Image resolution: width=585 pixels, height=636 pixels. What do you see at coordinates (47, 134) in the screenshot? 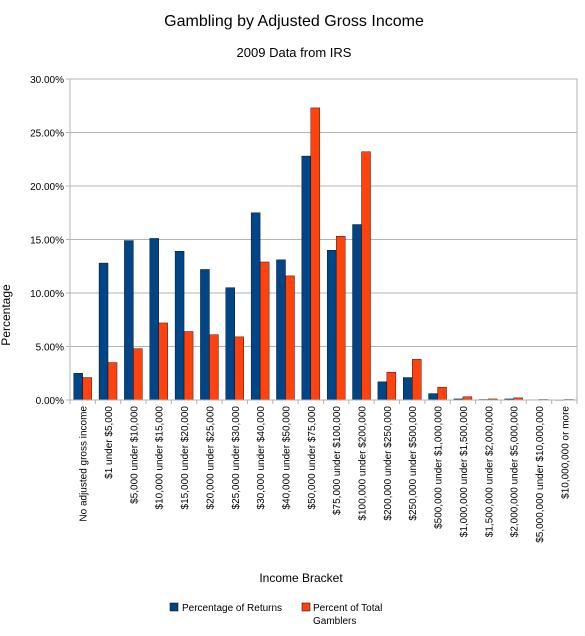
I see `y-tick-label: 25.00%` at bounding box center [47, 134].